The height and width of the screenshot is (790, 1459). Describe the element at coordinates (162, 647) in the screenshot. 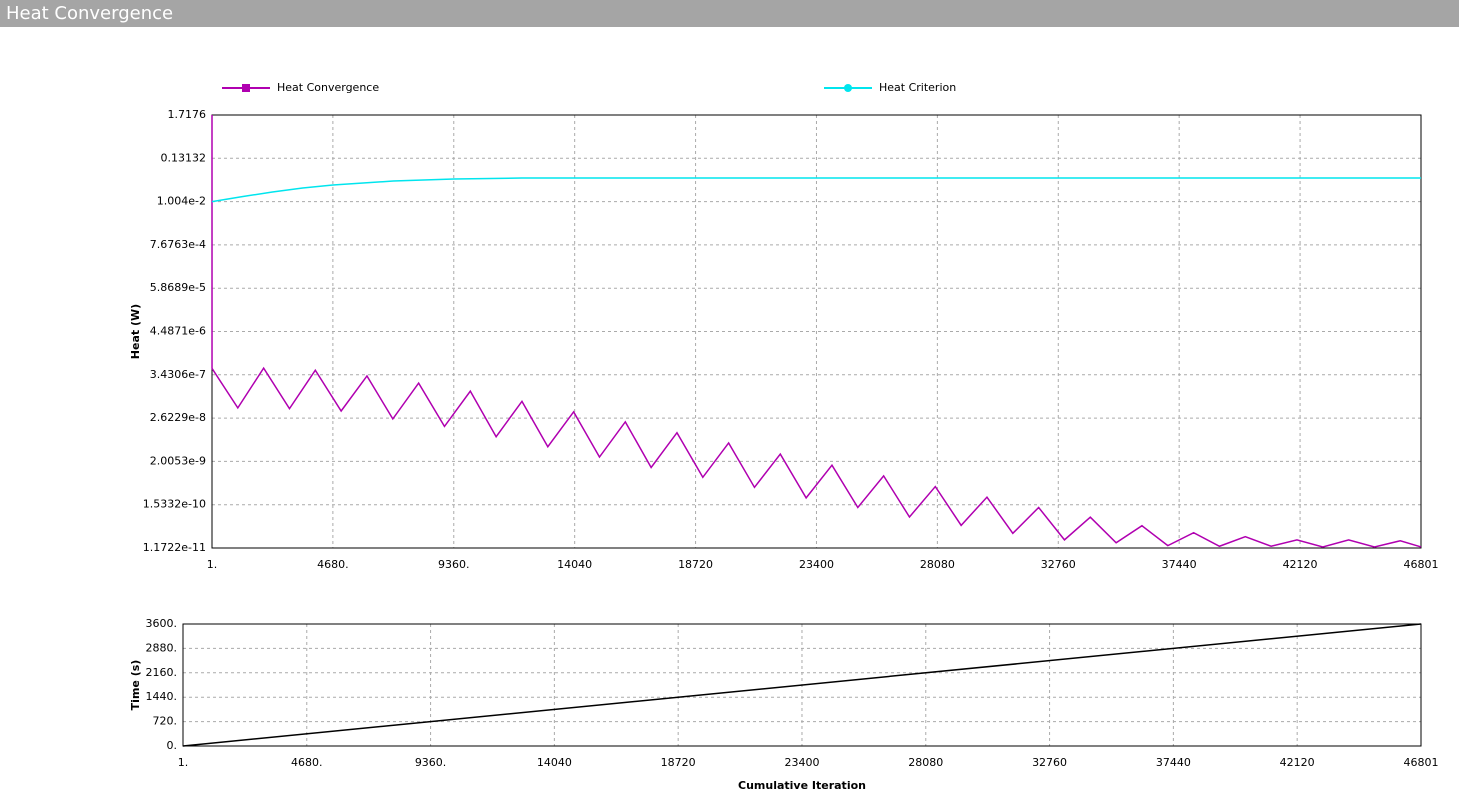

I see `y-tick-label: 2880.` at that location.